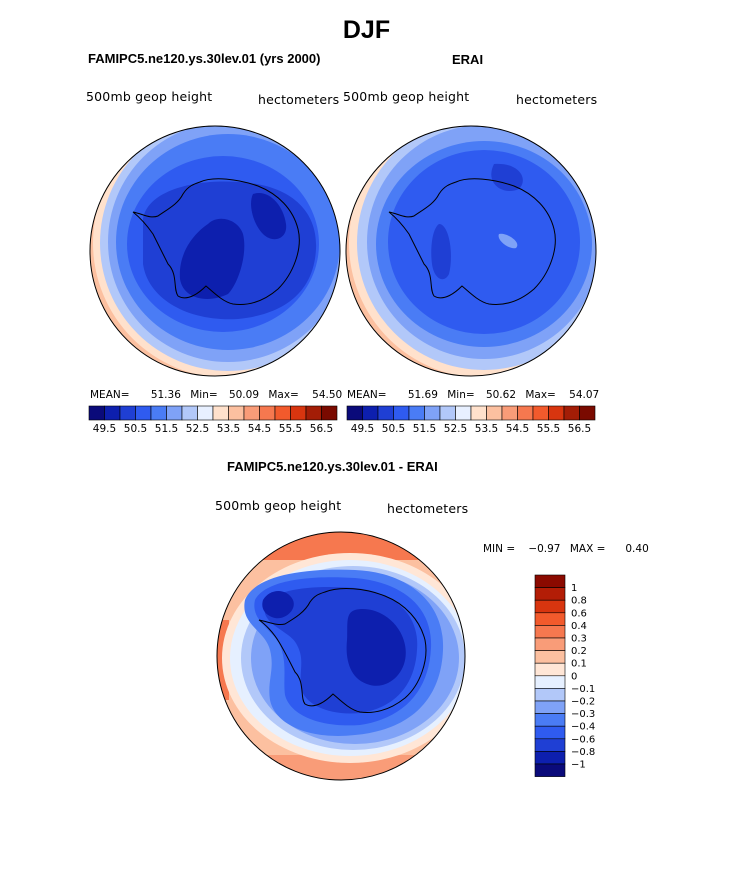  What do you see at coordinates (259, 429) in the screenshot?
I see `panel-1-colorbar-tick-label: 54.5` at bounding box center [259, 429].